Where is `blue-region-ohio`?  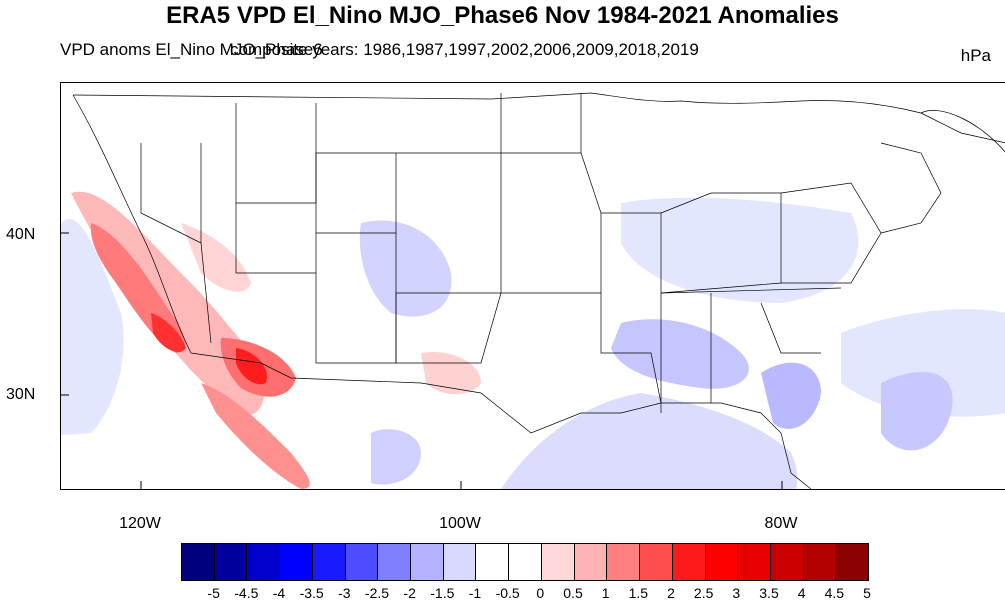
blue-region-ohio is located at coordinates (740, 250).